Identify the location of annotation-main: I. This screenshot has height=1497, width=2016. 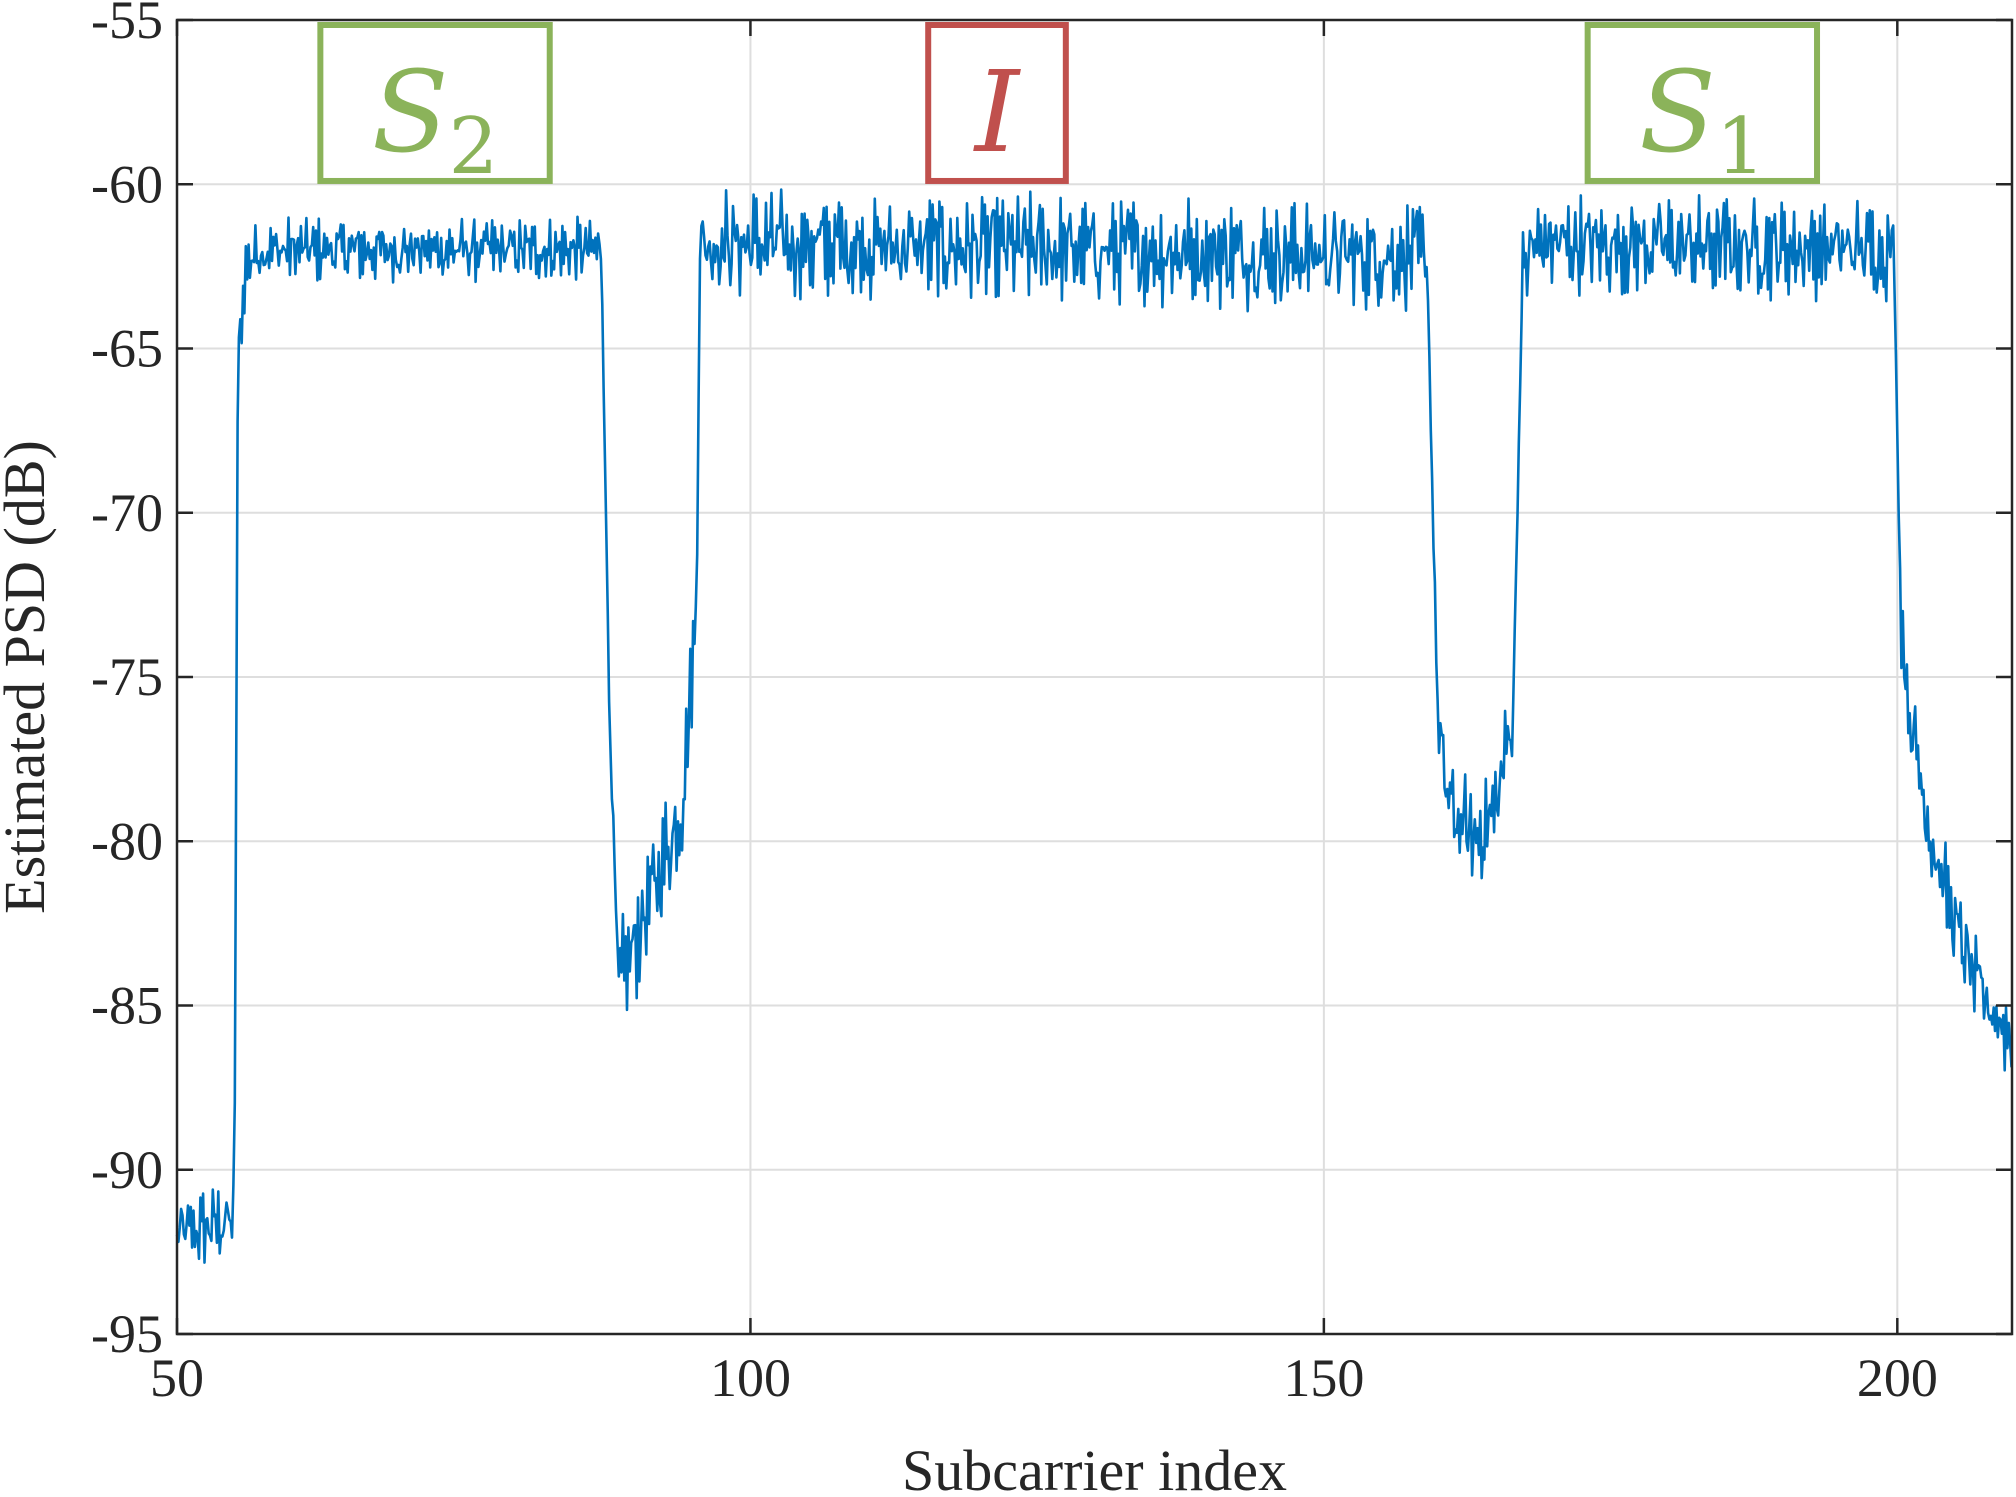
(997, 113).